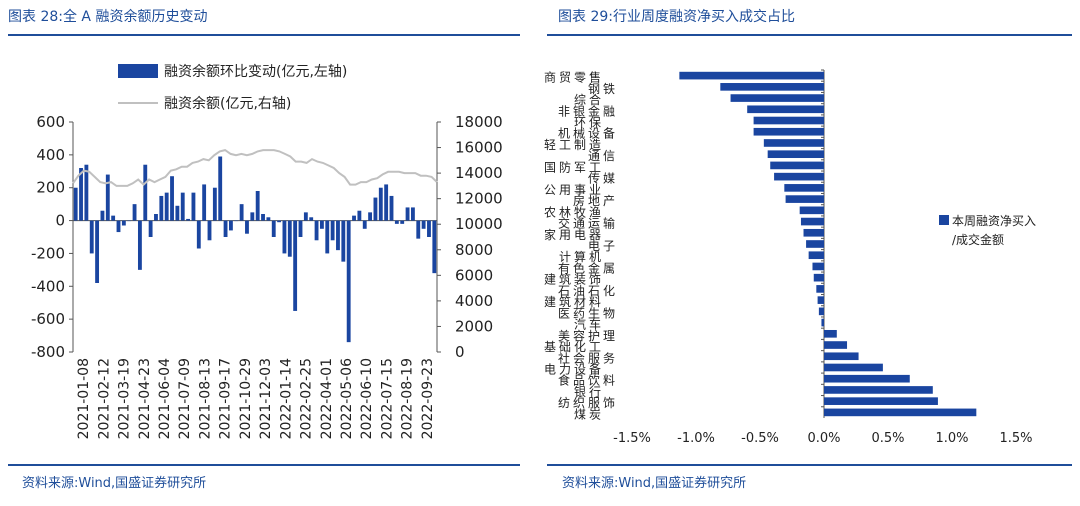 The width and height of the screenshot is (1080, 506). I want to click on industry-label: 银行, so click(589, 392).